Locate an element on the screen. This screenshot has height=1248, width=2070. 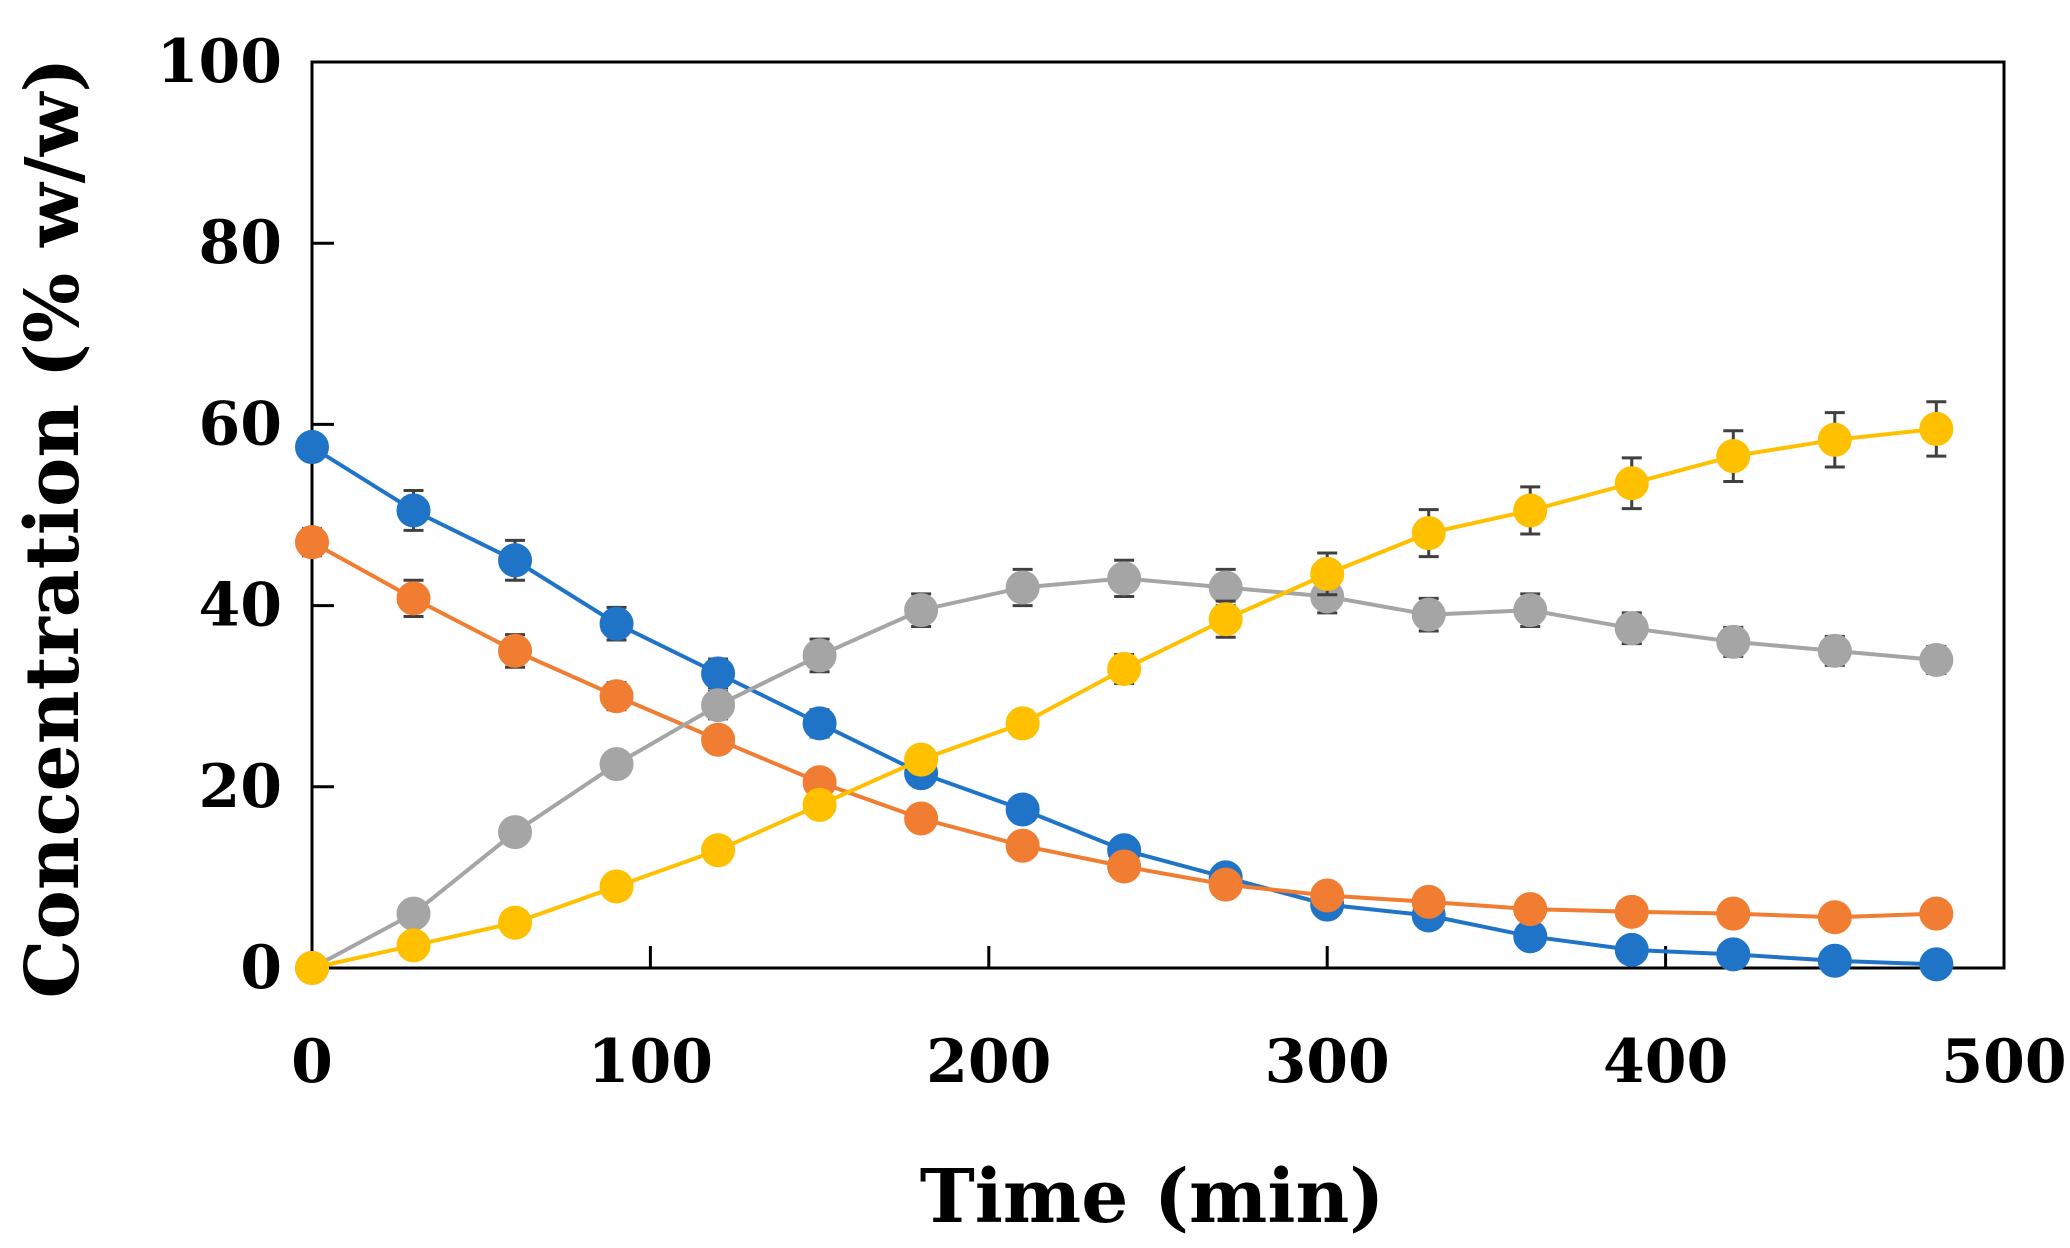
x-tick-label: 0 is located at coordinates (312, 1062).